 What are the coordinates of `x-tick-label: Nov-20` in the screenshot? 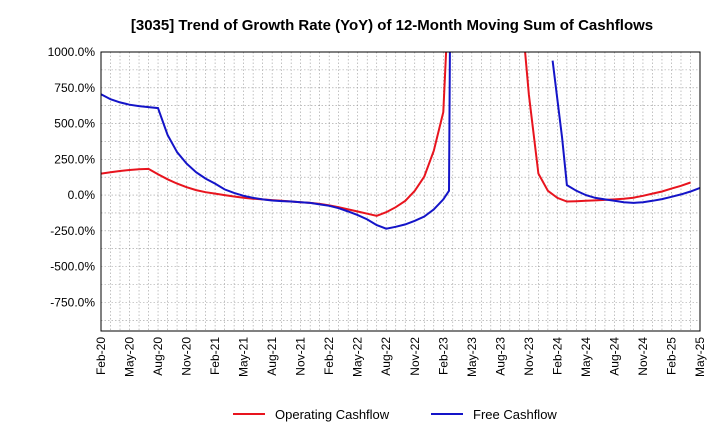 It's located at (187, 356).